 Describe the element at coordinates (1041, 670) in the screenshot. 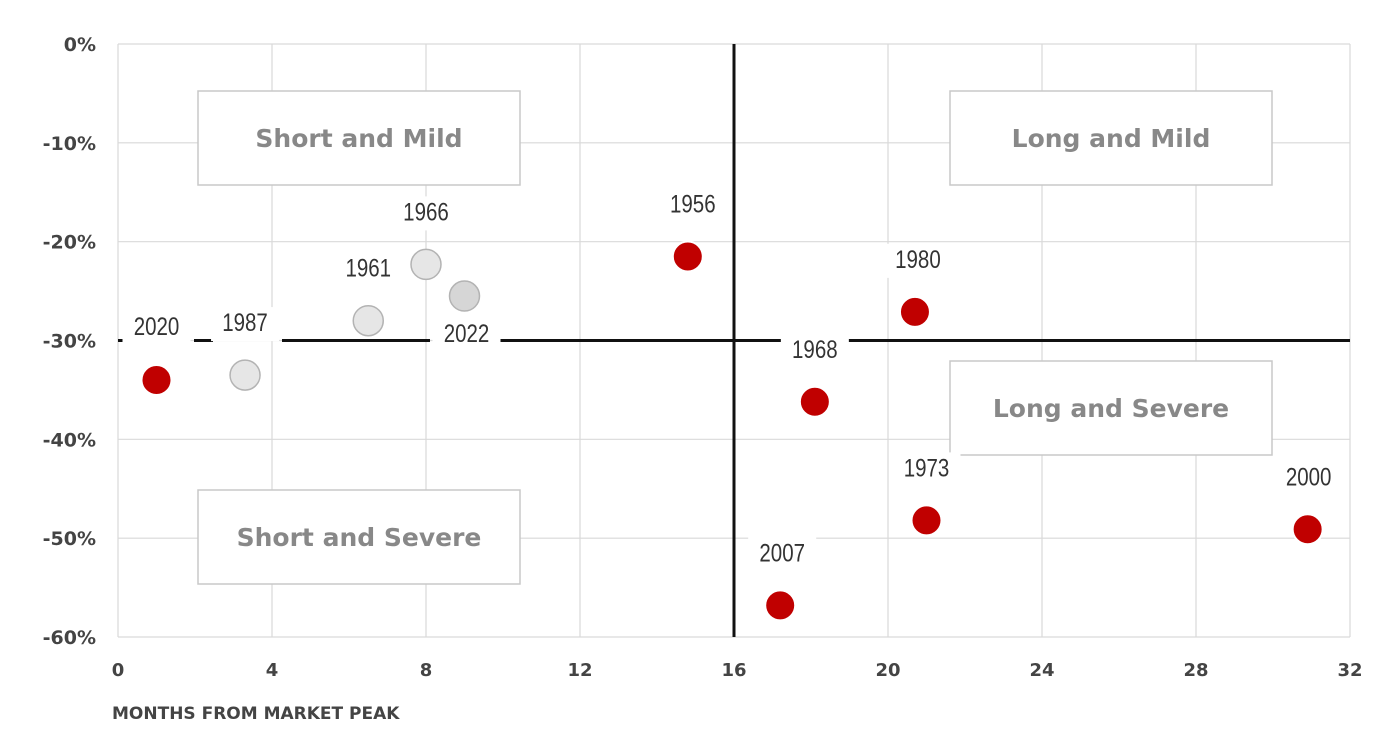

I see `x-tick-label: 24` at that location.